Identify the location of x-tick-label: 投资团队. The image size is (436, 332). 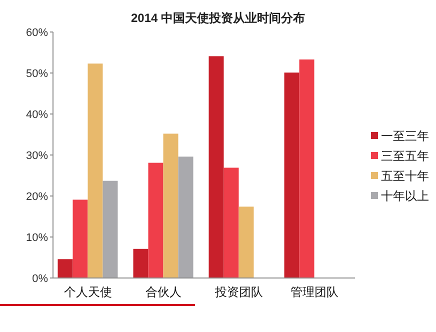
(238, 292).